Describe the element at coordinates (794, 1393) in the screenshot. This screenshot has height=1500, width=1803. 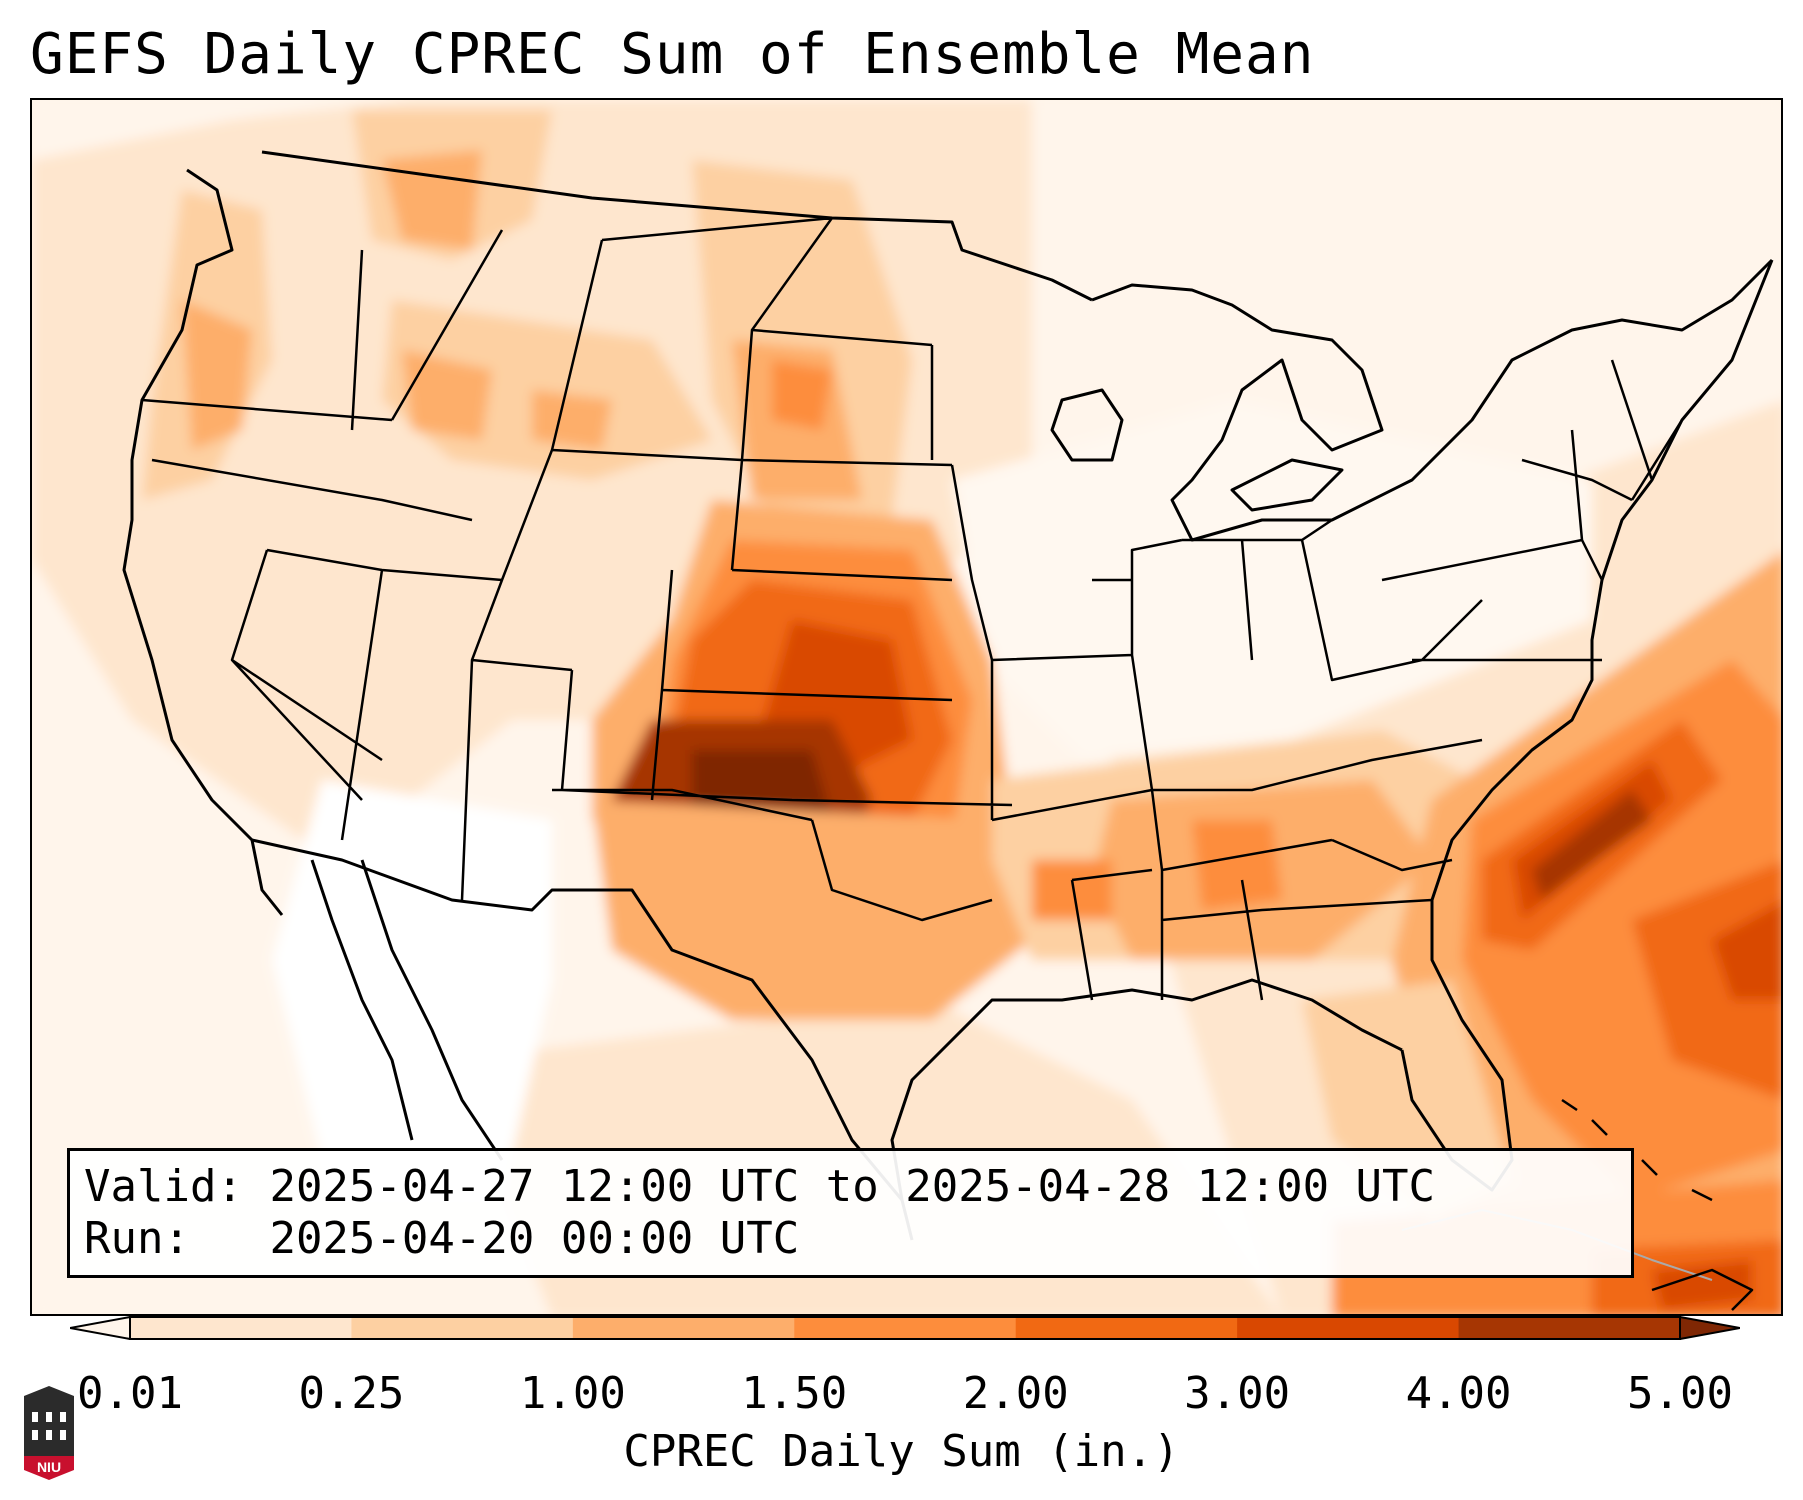
I see `colorbar-tick-label: 1.50` at that location.